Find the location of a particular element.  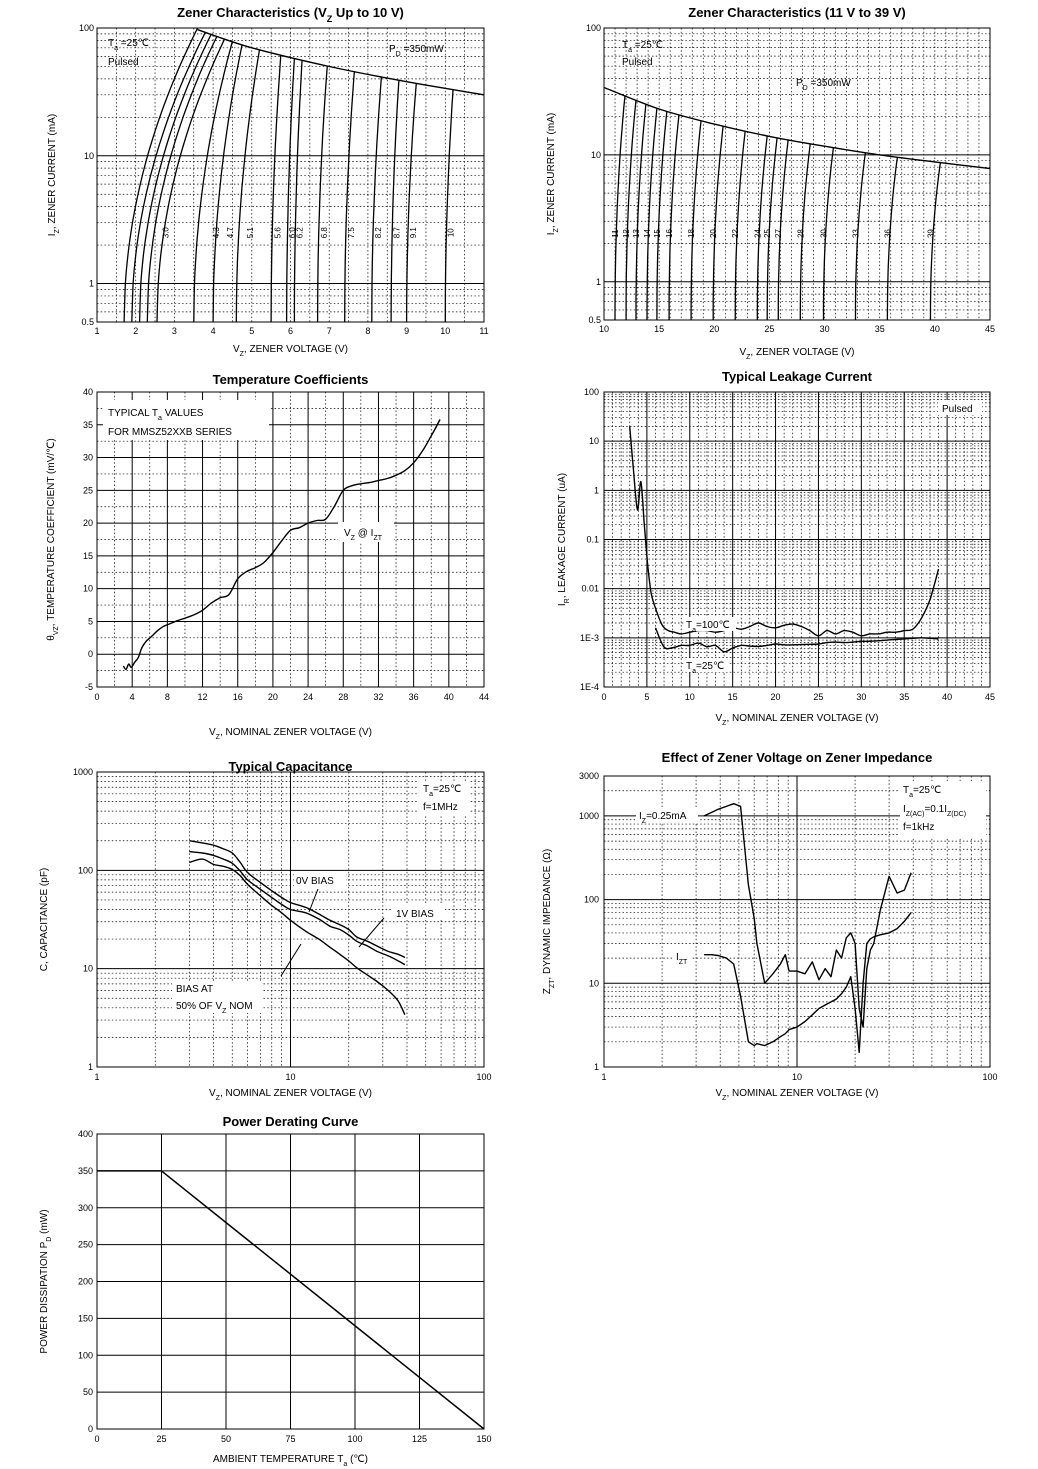

x-axis-label: AMBIENT TEMPERATURE Ta (℃) is located at coordinates (290, 1461).